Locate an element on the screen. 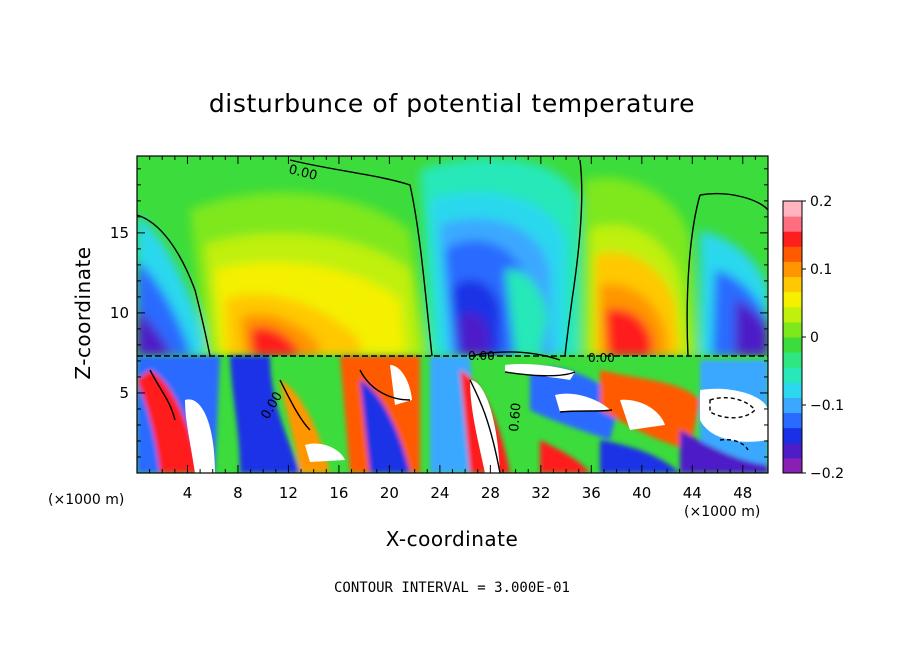  x-tick-label: 28 is located at coordinates (490, 493).